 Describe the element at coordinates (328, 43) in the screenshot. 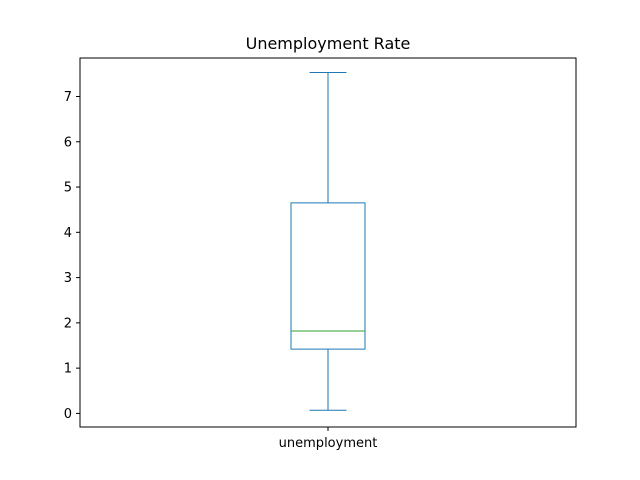

I see `chart-title: Unemployment Rate` at that location.